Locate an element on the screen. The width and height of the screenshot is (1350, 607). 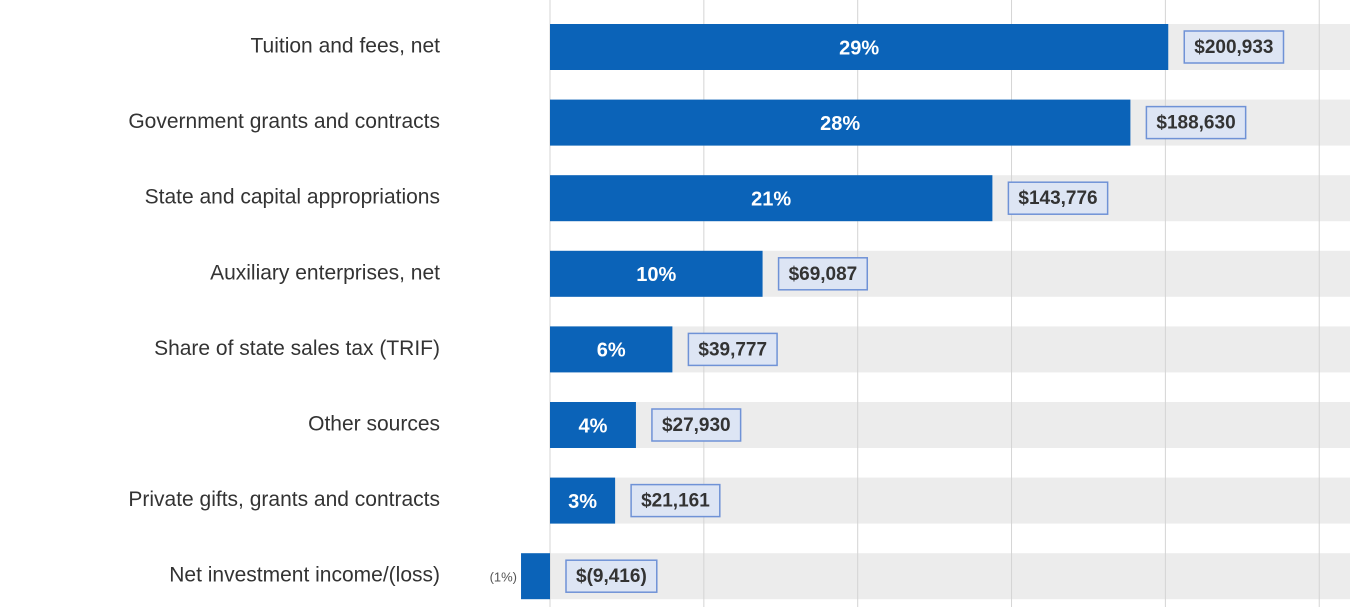
category-label: Government grants and contracts is located at coordinates (284, 121).